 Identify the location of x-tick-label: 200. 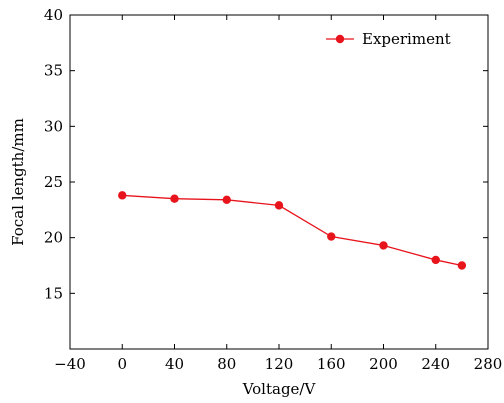
(383, 364).